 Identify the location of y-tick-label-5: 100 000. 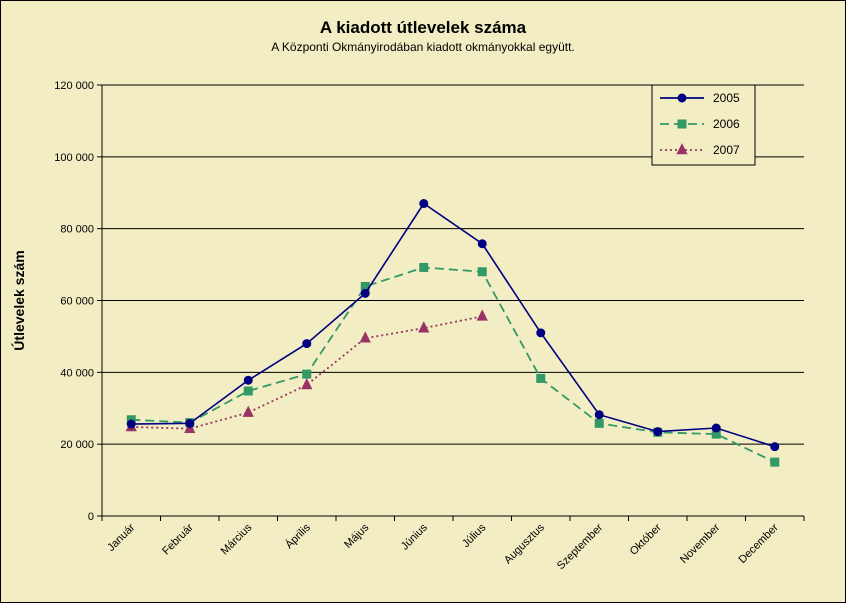
(74, 158).